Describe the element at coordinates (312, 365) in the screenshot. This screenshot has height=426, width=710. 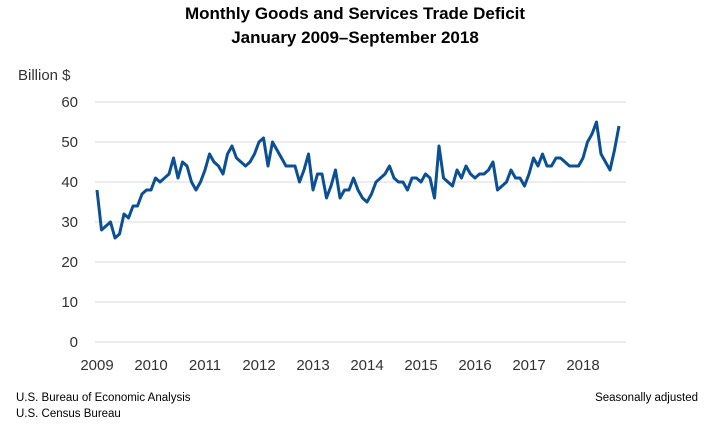
I see `x-tick-label: 2013` at that location.